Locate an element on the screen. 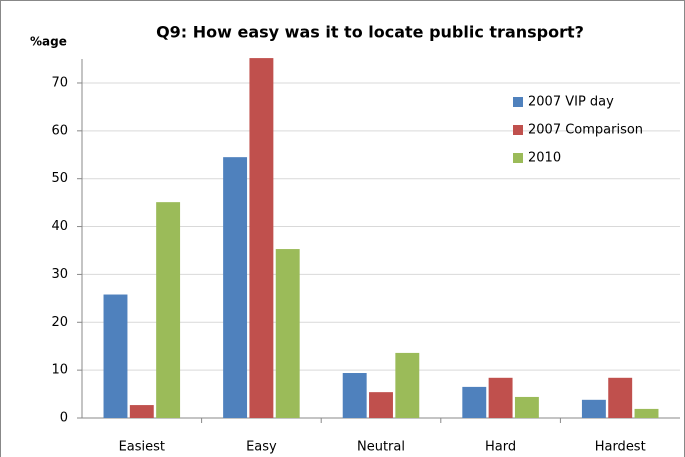 Image resolution: width=685 pixels, height=457 pixels. x-tick-label: Easy is located at coordinates (261, 447).